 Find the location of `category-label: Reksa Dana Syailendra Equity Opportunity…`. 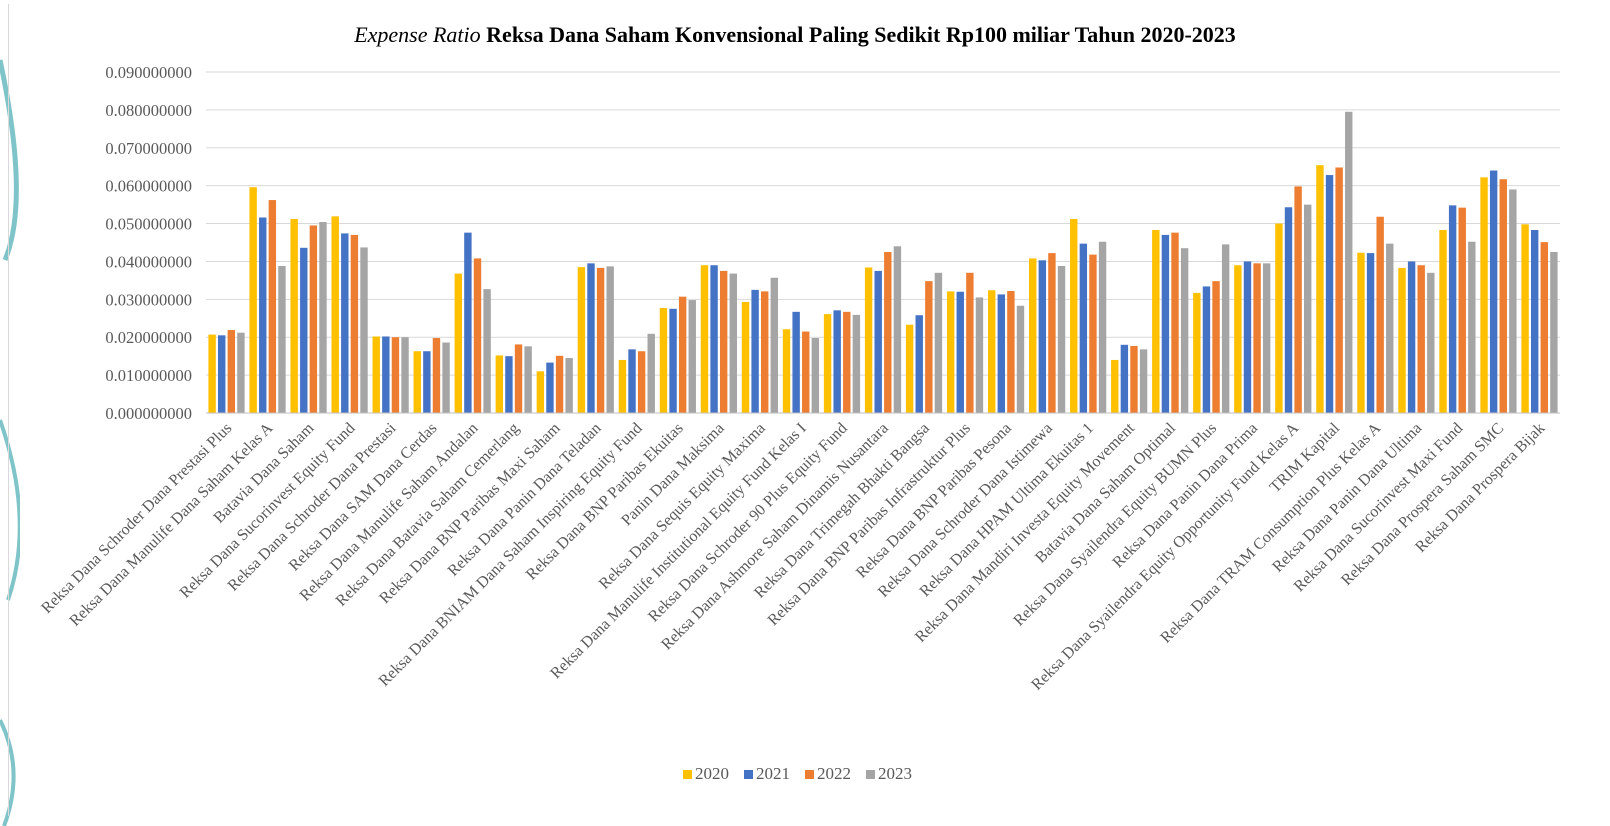

category-label: Reksa Dana Syailendra Equity Opportunity… is located at coordinates (1165, 556).